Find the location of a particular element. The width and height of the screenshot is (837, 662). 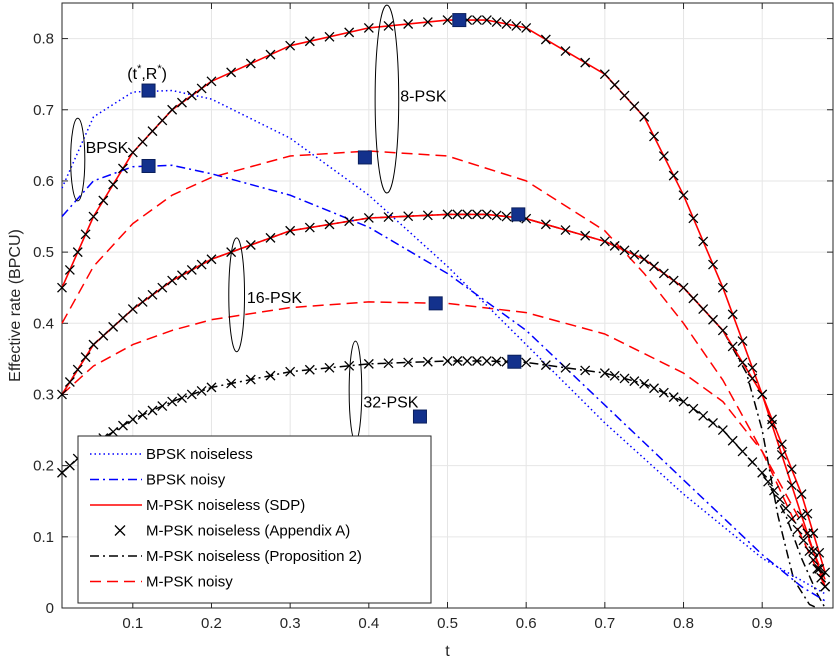

y-tick-label: 0.3 is located at coordinates (43, 394).